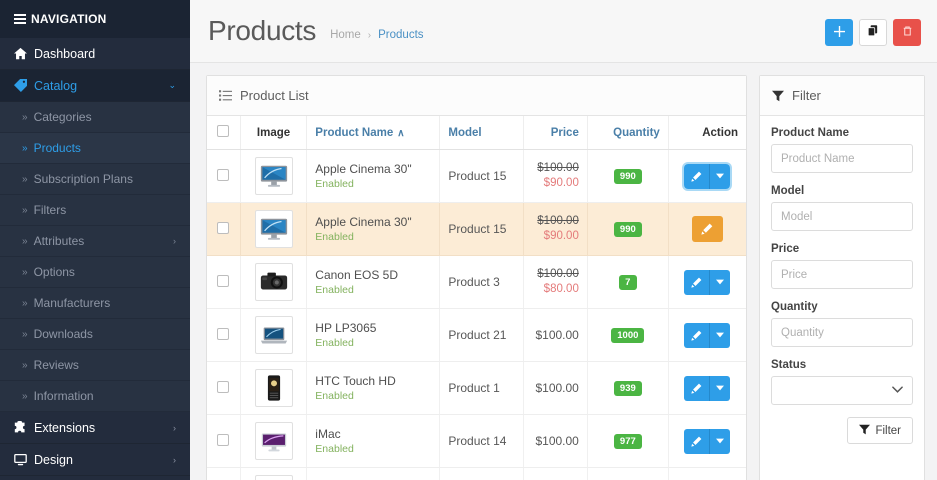  Describe the element at coordinates (880, 430) in the screenshot. I see `filter-submit-button: Filter` at that location.